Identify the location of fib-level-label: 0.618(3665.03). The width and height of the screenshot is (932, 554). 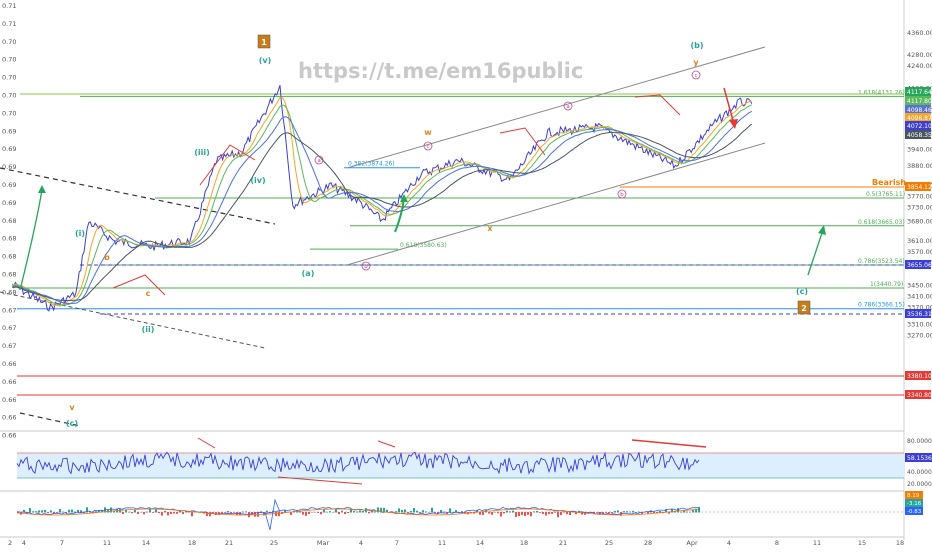
(881, 222).